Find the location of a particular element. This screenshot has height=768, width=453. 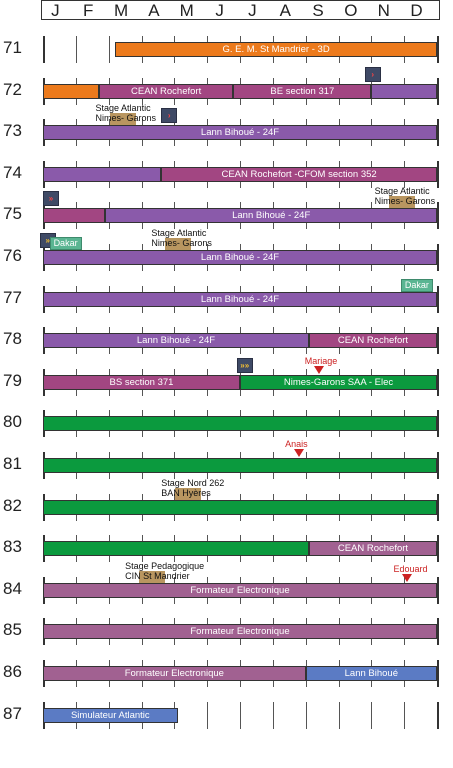

year-label: 77 is located at coordinates (12, 297).